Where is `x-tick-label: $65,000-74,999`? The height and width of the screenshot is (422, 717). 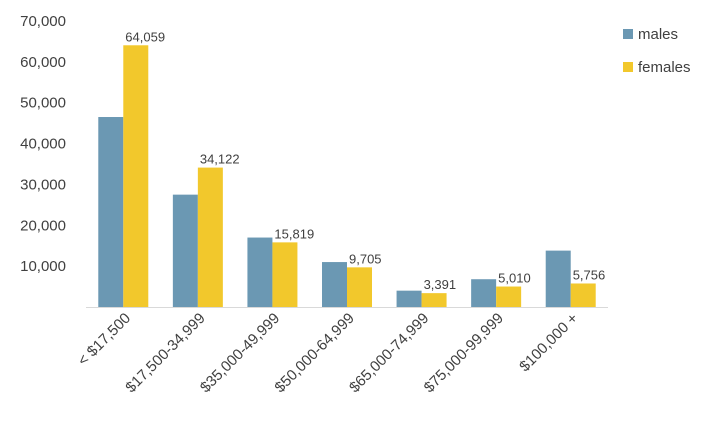 x-tick-label: $65,000-74,999 is located at coordinates (389, 353).